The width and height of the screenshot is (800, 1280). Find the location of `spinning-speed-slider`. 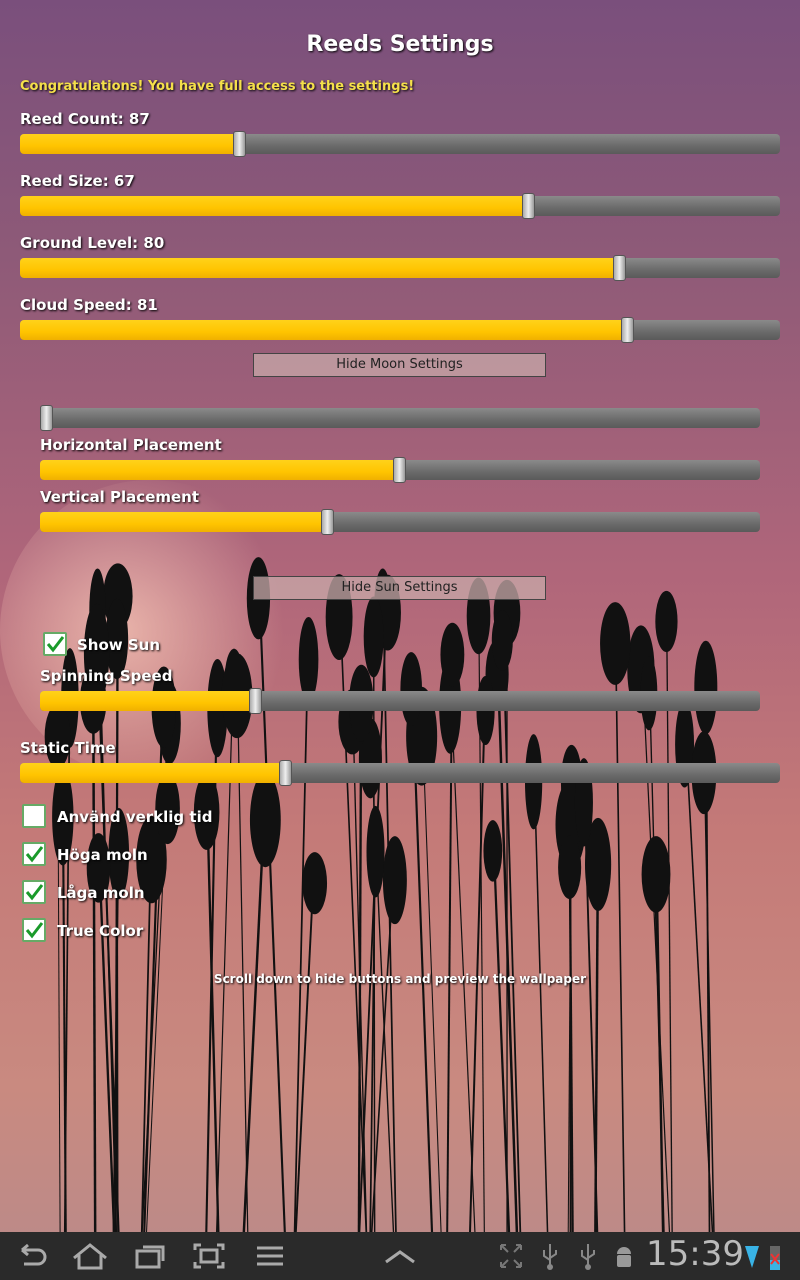

spinning-speed-slider is located at coordinates (400, 701).